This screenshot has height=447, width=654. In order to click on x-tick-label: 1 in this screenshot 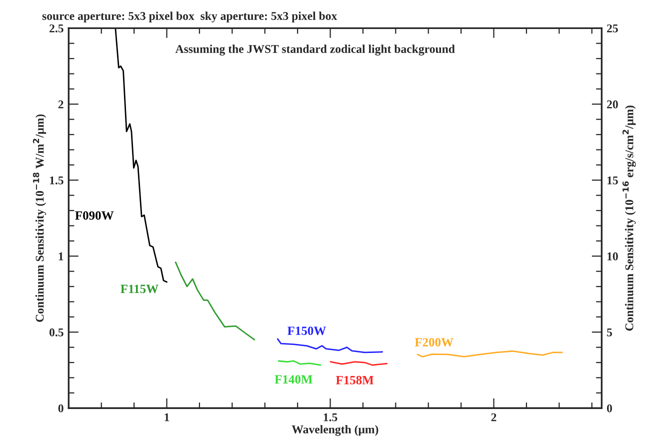, I will do `click(167, 417)`.